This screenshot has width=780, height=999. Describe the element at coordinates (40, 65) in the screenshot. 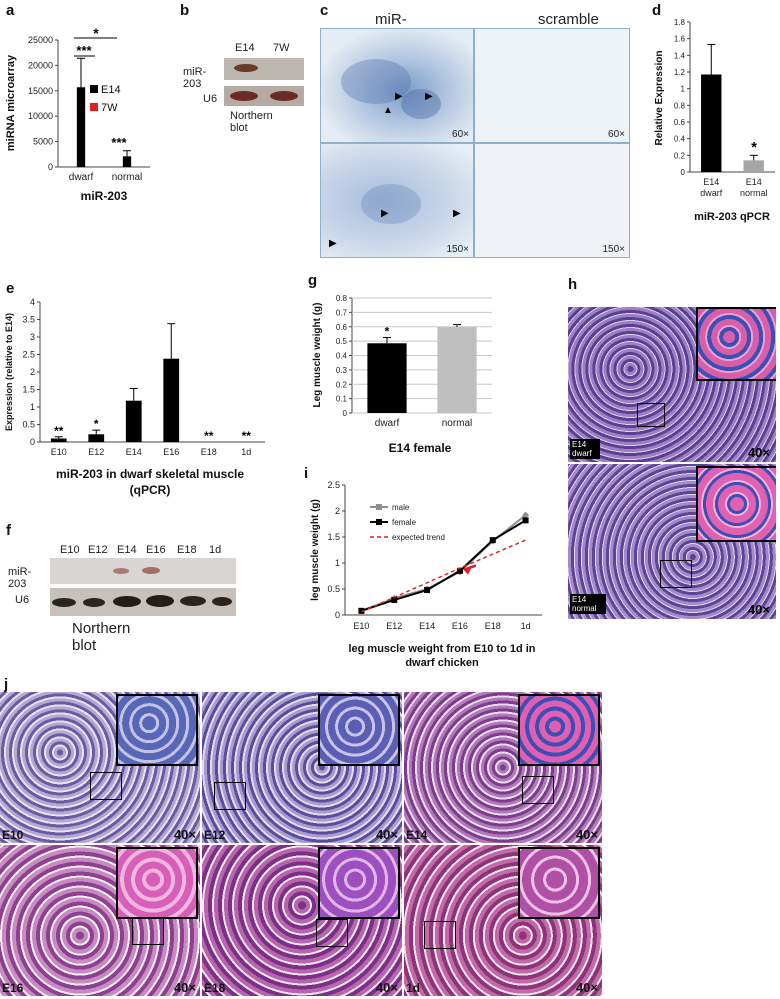

I see `y-tick-label: 20000` at that location.